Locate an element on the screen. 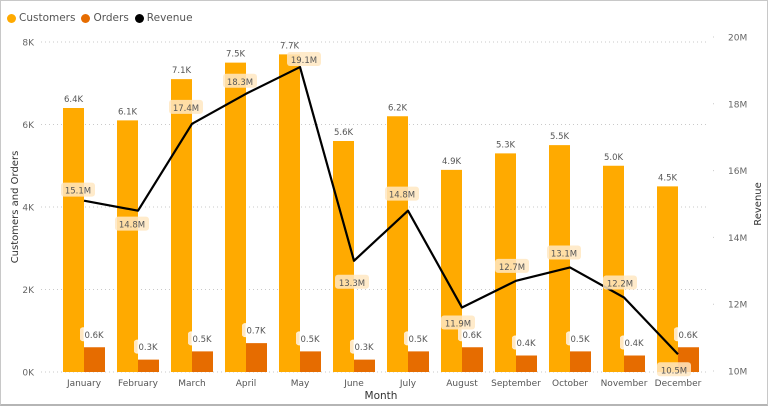 Image resolution: width=768 pixels, height=407 pixels. y2-tick-label: 14M is located at coordinates (737, 239).